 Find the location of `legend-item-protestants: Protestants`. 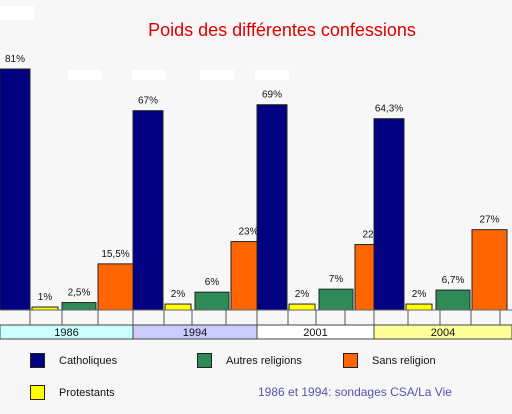

legend-item-protestants: Protestants is located at coordinates (72, 392).